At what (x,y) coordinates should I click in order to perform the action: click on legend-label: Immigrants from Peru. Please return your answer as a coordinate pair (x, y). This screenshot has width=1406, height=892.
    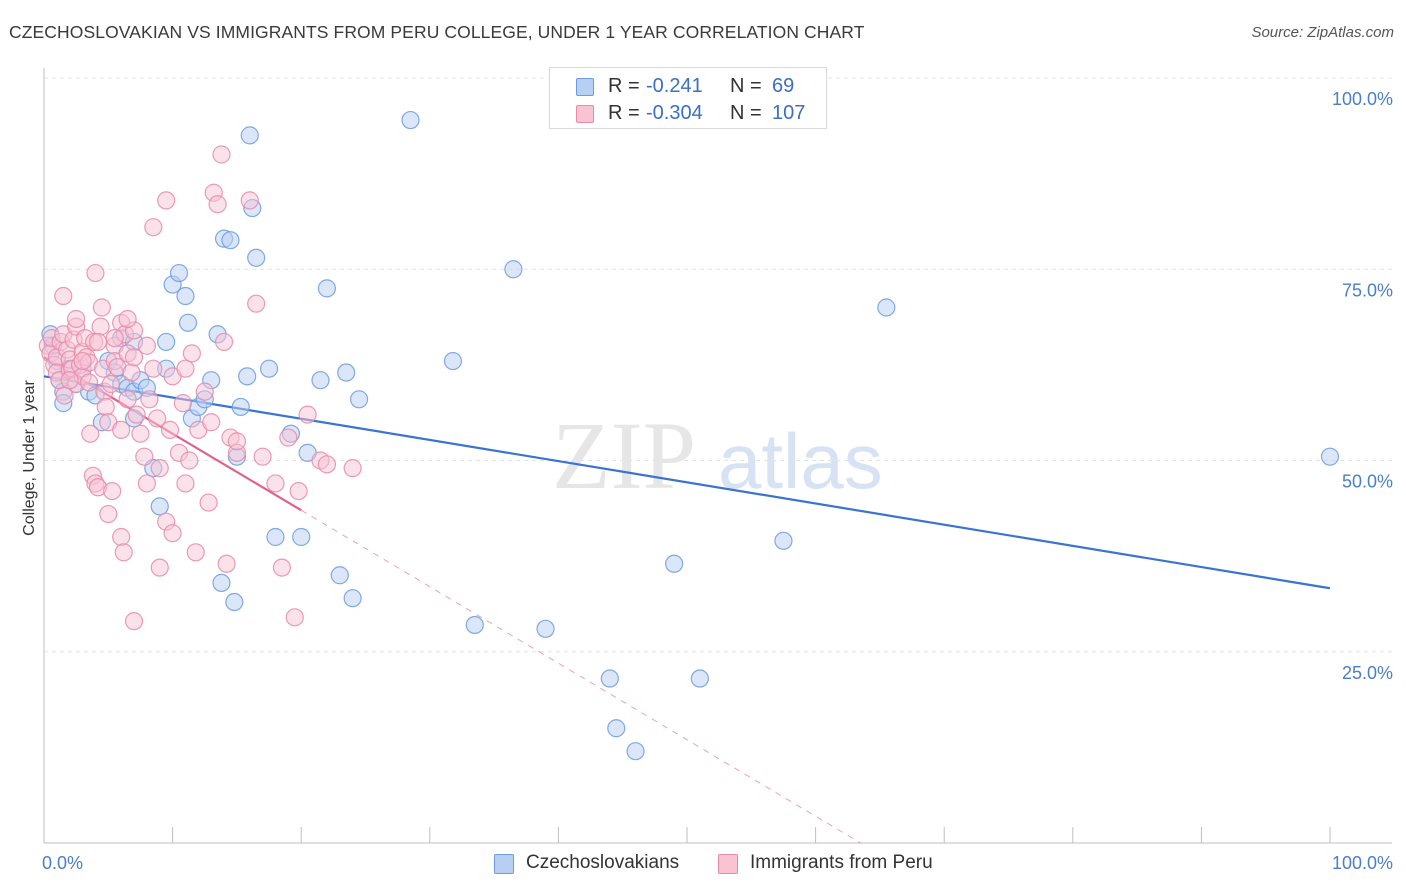
    Looking at the image, I should click on (841, 862).